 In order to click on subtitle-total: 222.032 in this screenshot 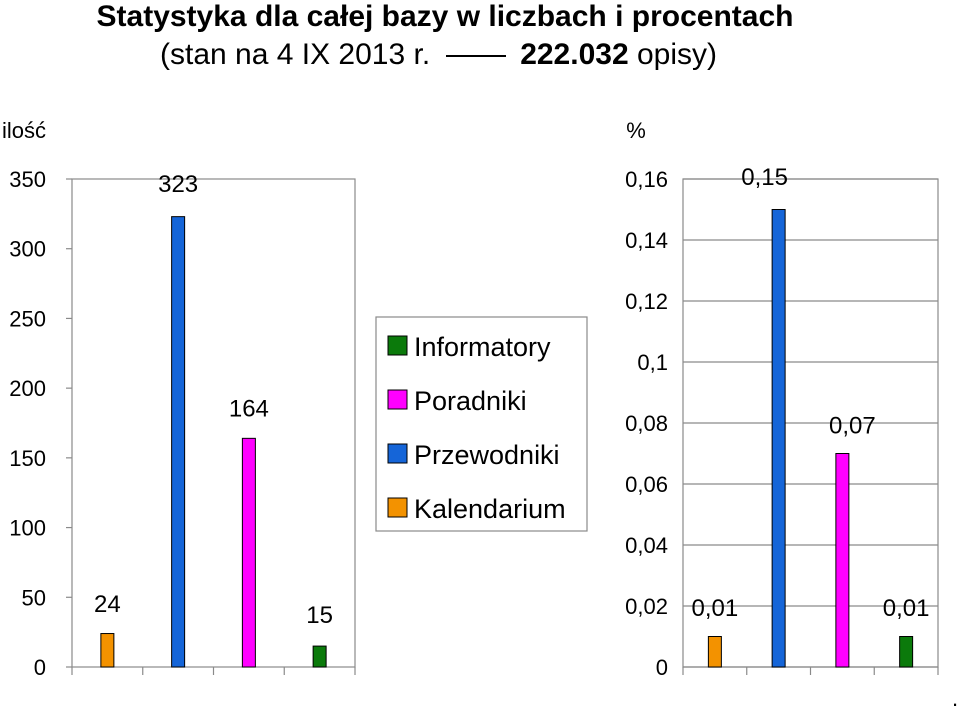, I will do `click(574, 54)`.